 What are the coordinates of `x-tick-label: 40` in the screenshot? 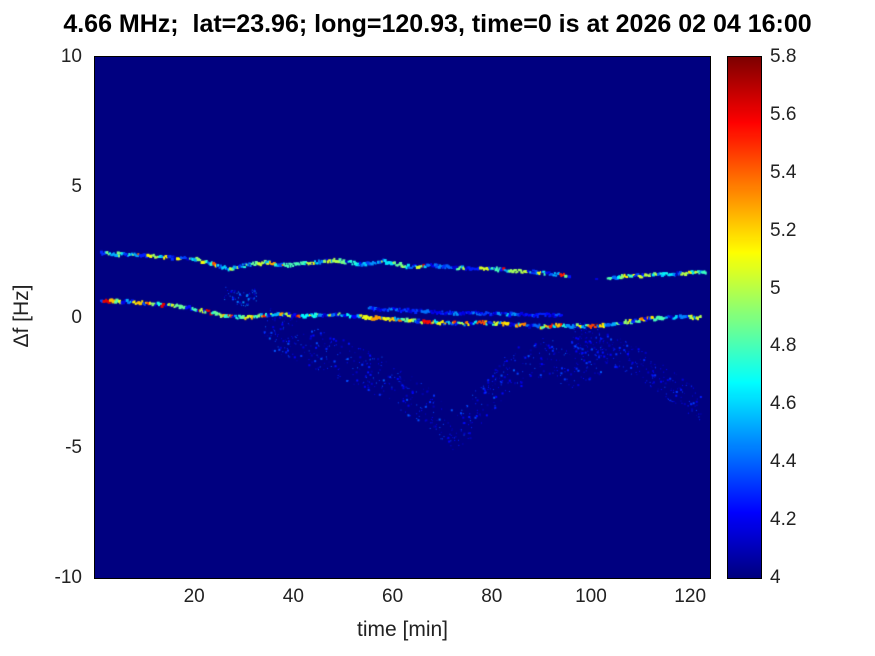 It's located at (293, 596).